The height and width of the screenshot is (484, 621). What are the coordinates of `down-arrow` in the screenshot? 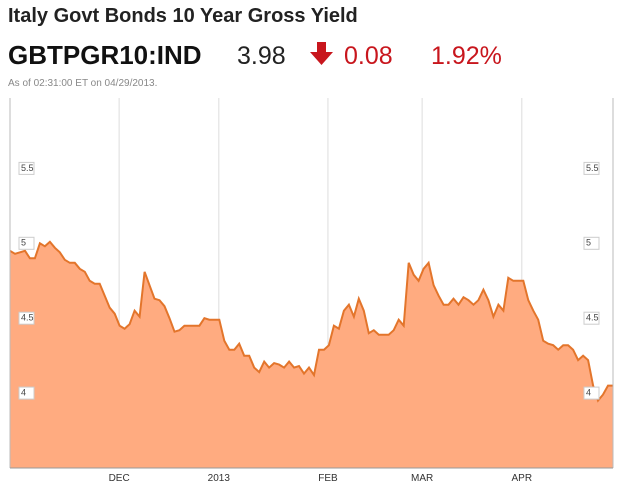 It's located at (321, 53).